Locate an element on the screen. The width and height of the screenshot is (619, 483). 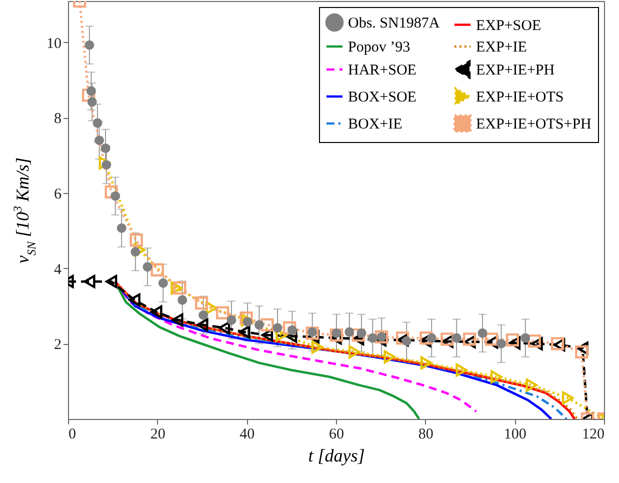
y-tick-label: 4 is located at coordinates (58, 270).